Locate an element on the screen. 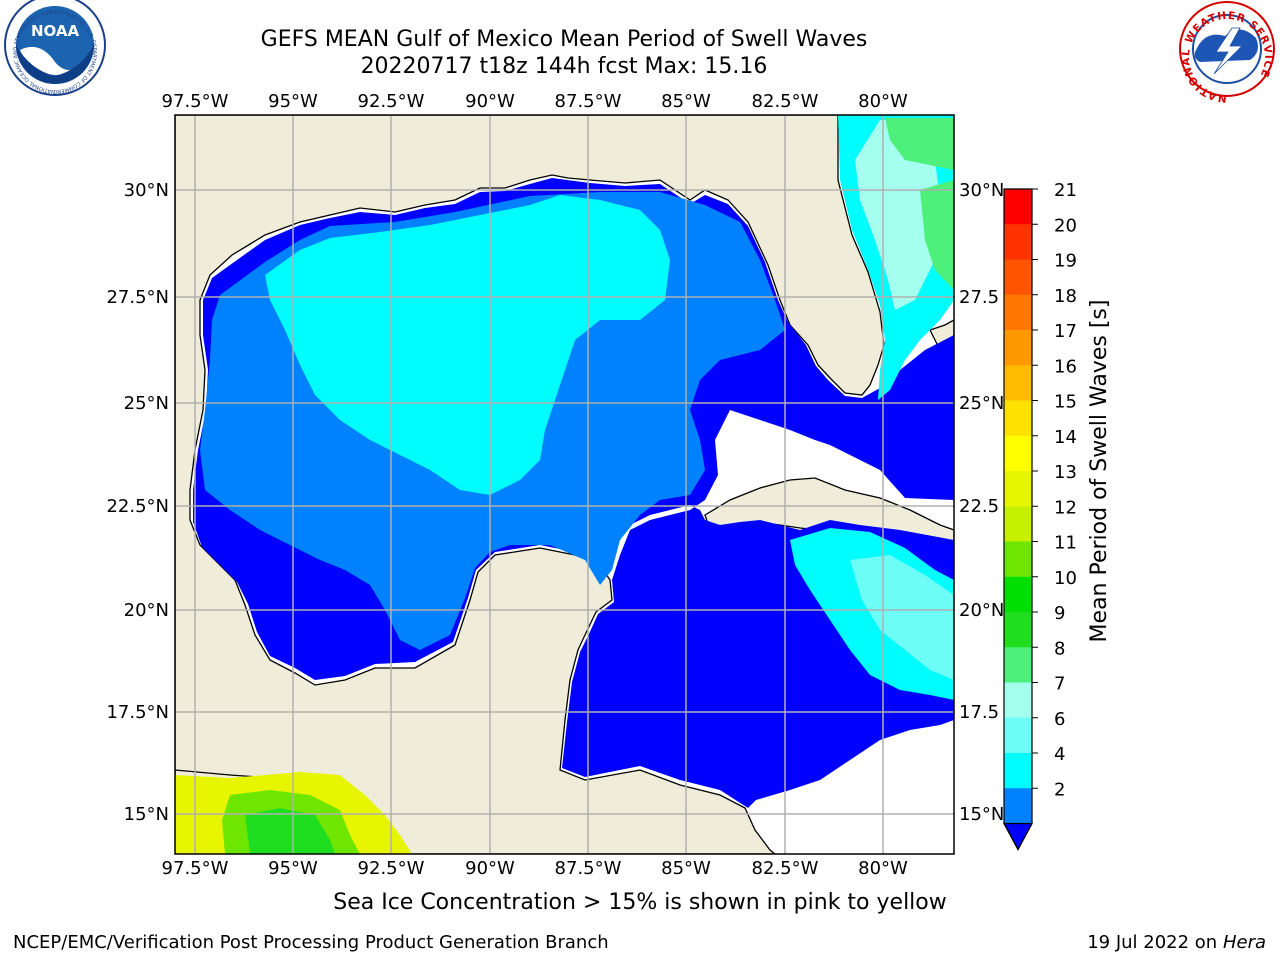 This screenshot has width=1280, height=960. colorbar-label: Mean Period of Swell Waves [s] is located at coordinates (1099, 471).